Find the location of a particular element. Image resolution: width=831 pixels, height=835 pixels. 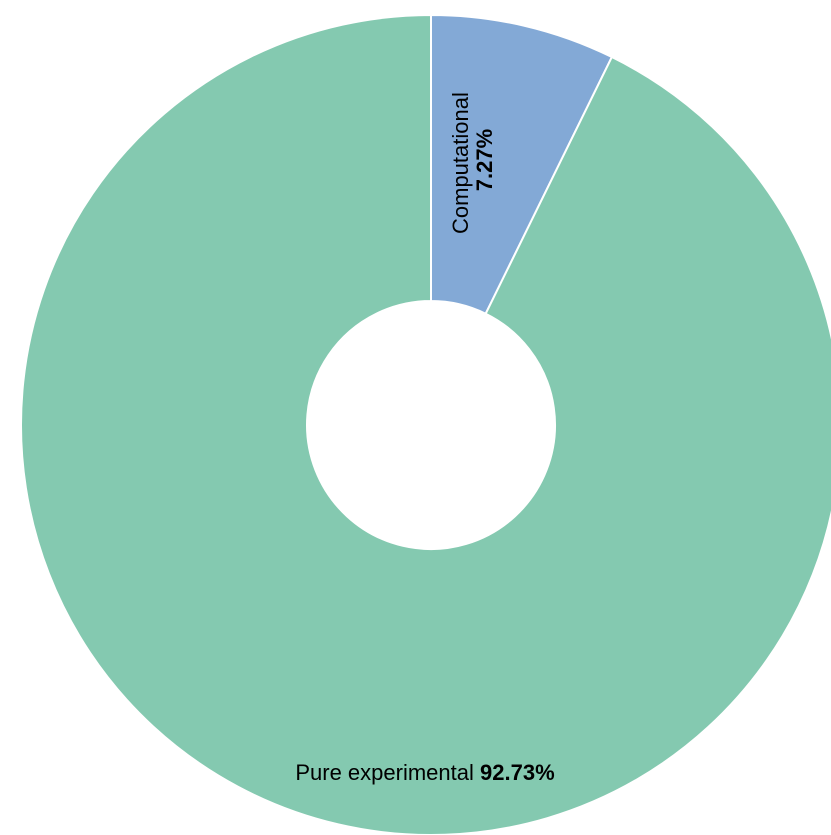

slice-value-computational: 7.27% is located at coordinates (484, 160).